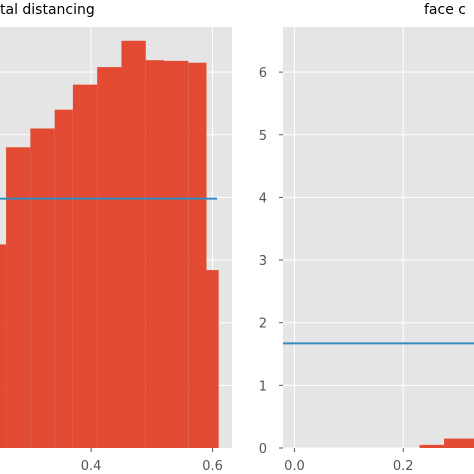  I want to click on y-tick-label: 4, so click(263, 198).